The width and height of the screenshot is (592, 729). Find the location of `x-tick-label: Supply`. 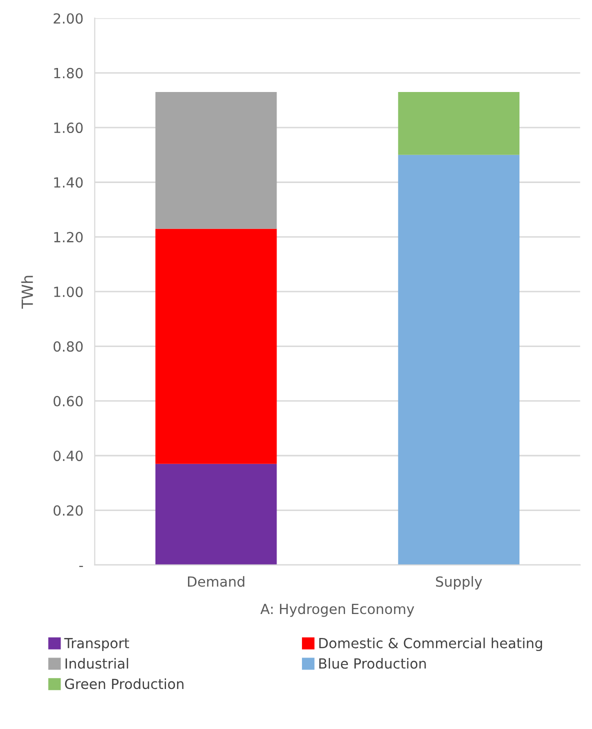

x-tick-label: Supply is located at coordinates (459, 583).